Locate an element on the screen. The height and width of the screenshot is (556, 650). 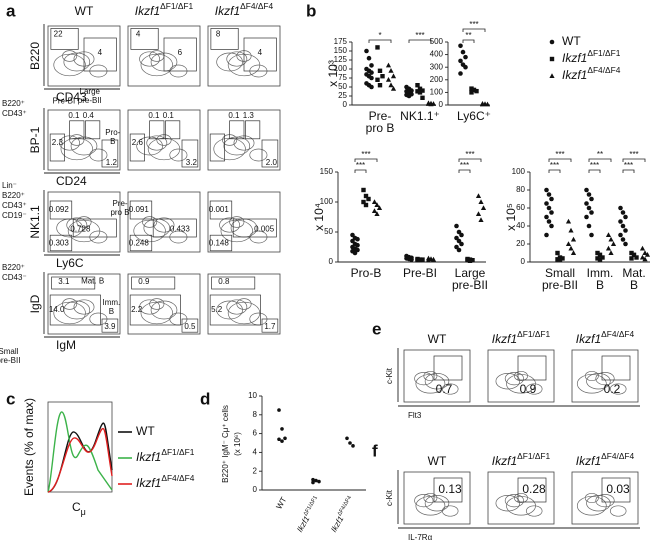
gate-percentage: 0.728 is located at coordinates (80, 228).